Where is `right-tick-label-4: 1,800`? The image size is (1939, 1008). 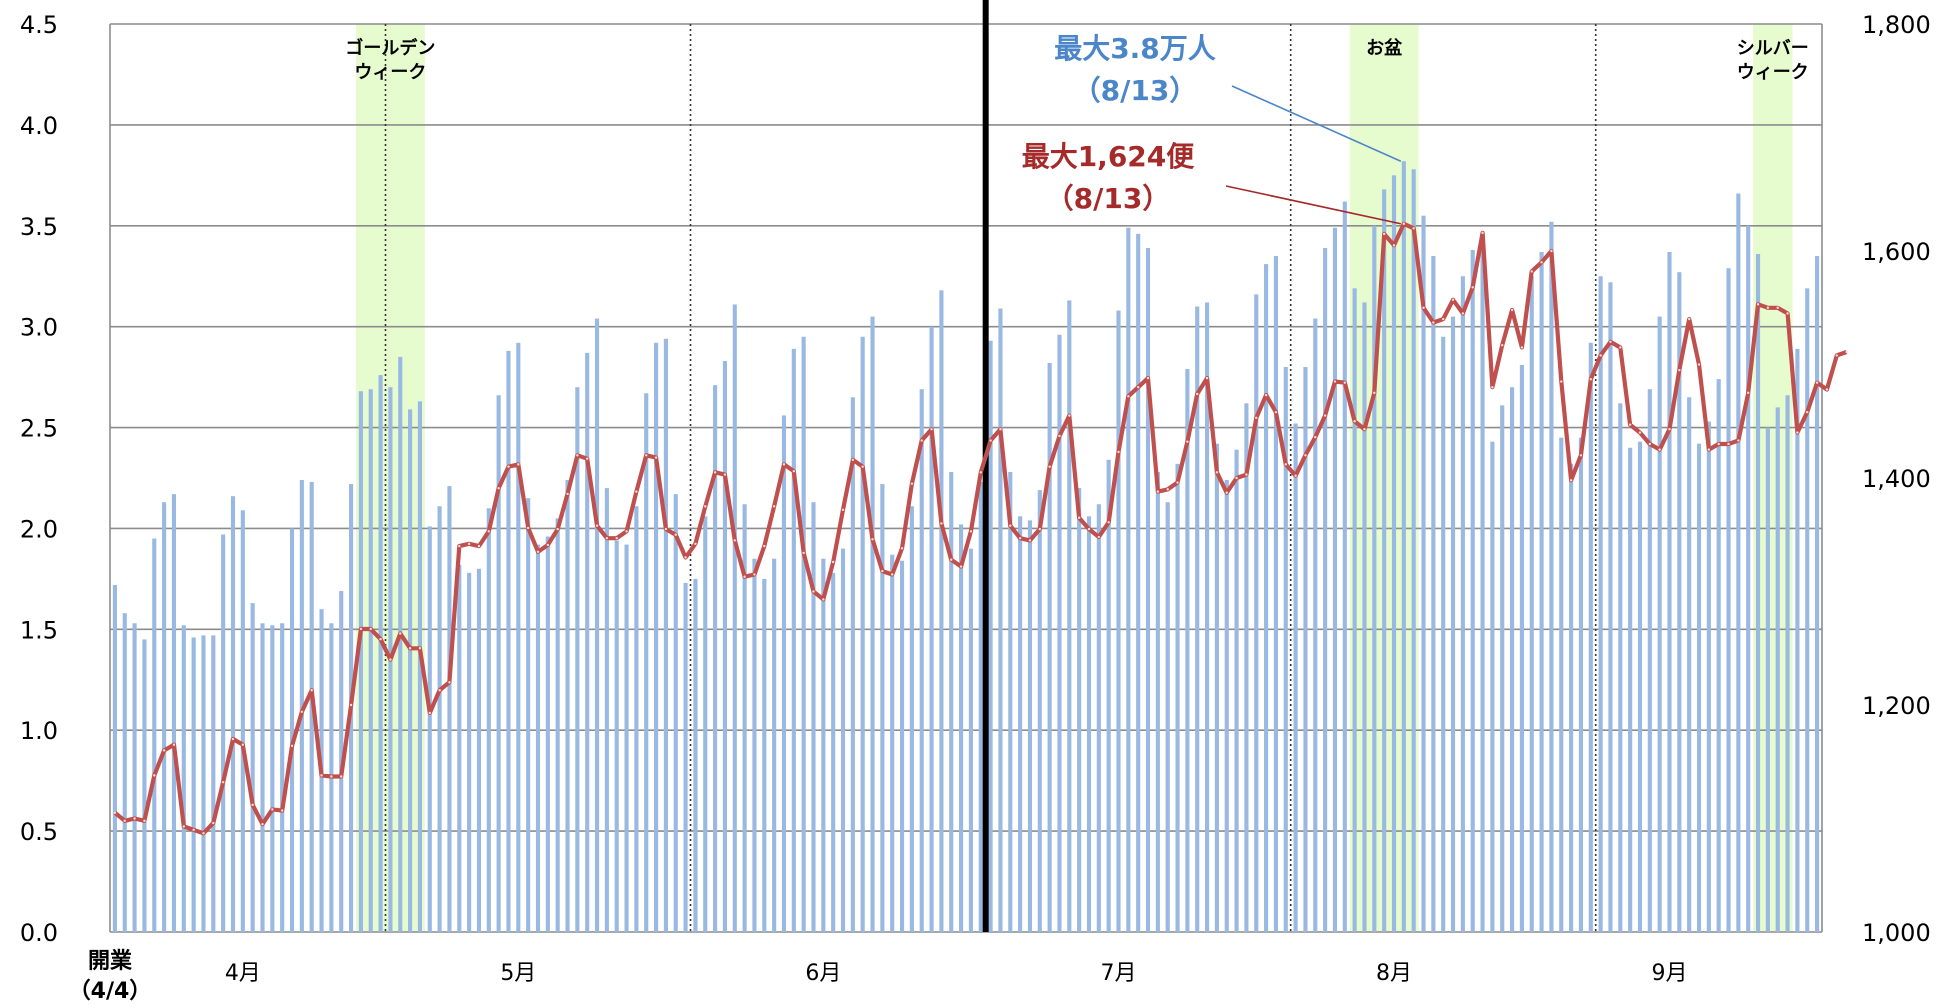 right-tick-label-4: 1,800 is located at coordinates (1896, 25).